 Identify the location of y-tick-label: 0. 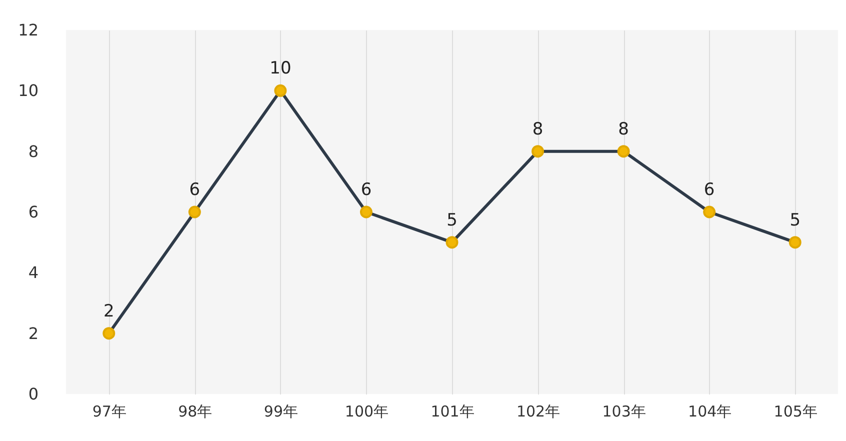
(33, 394).